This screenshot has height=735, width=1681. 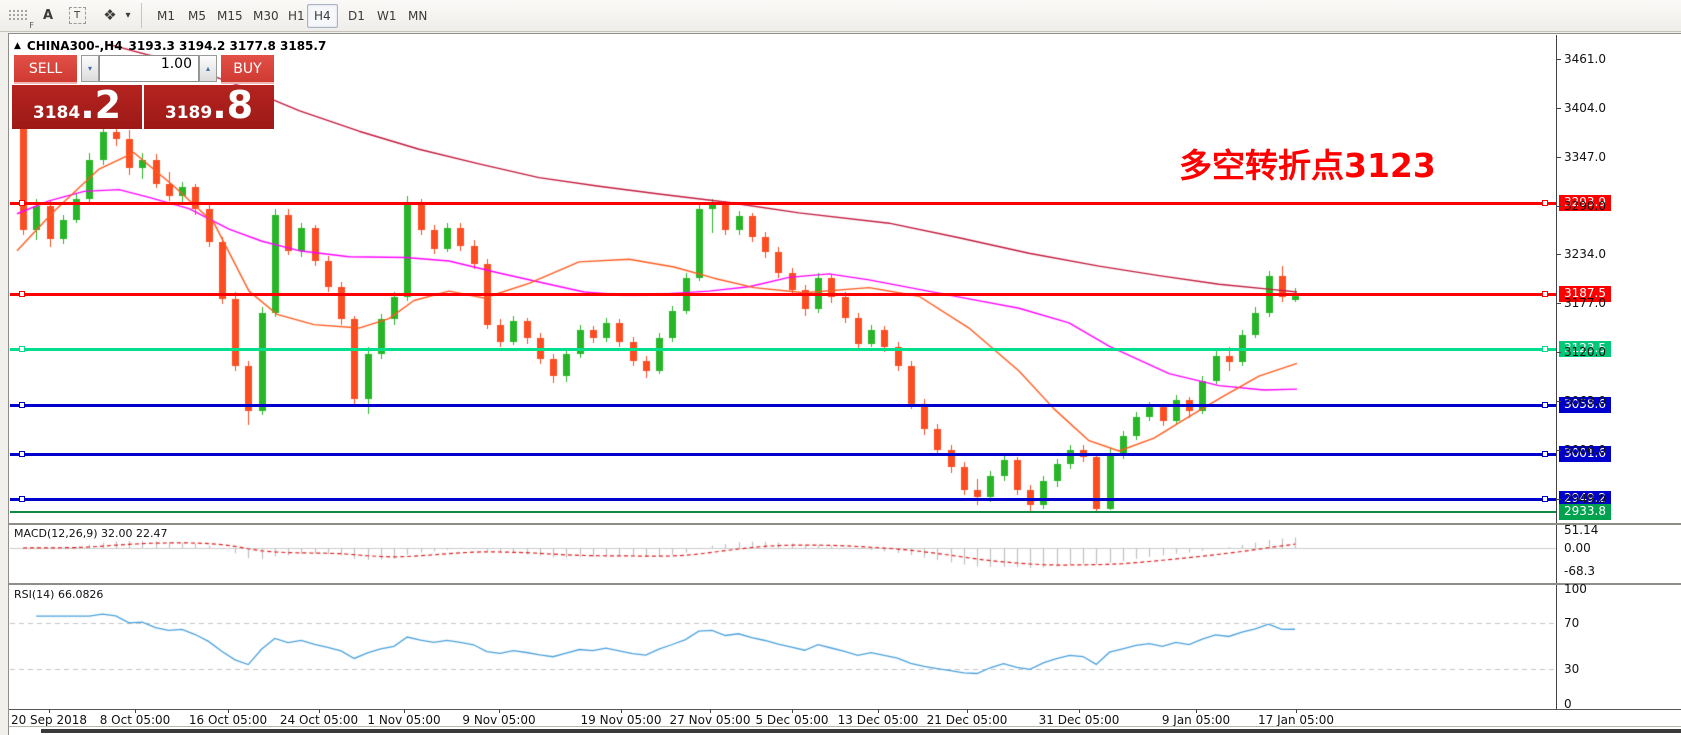 I want to click on bid-frac: .2, so click(x=101, y=105).